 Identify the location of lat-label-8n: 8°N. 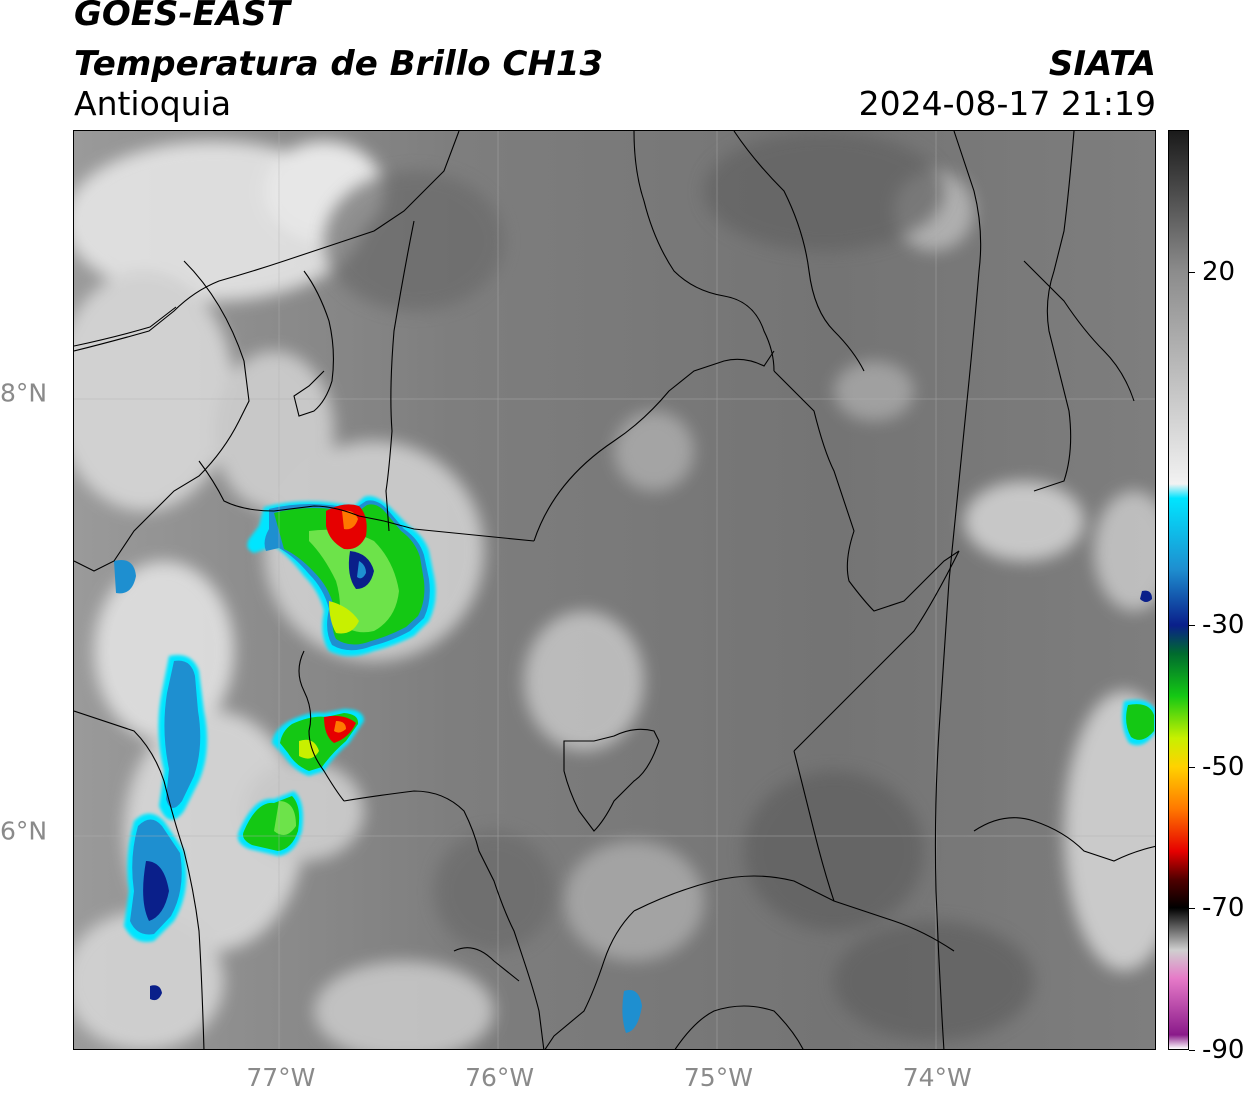
(24, 393).